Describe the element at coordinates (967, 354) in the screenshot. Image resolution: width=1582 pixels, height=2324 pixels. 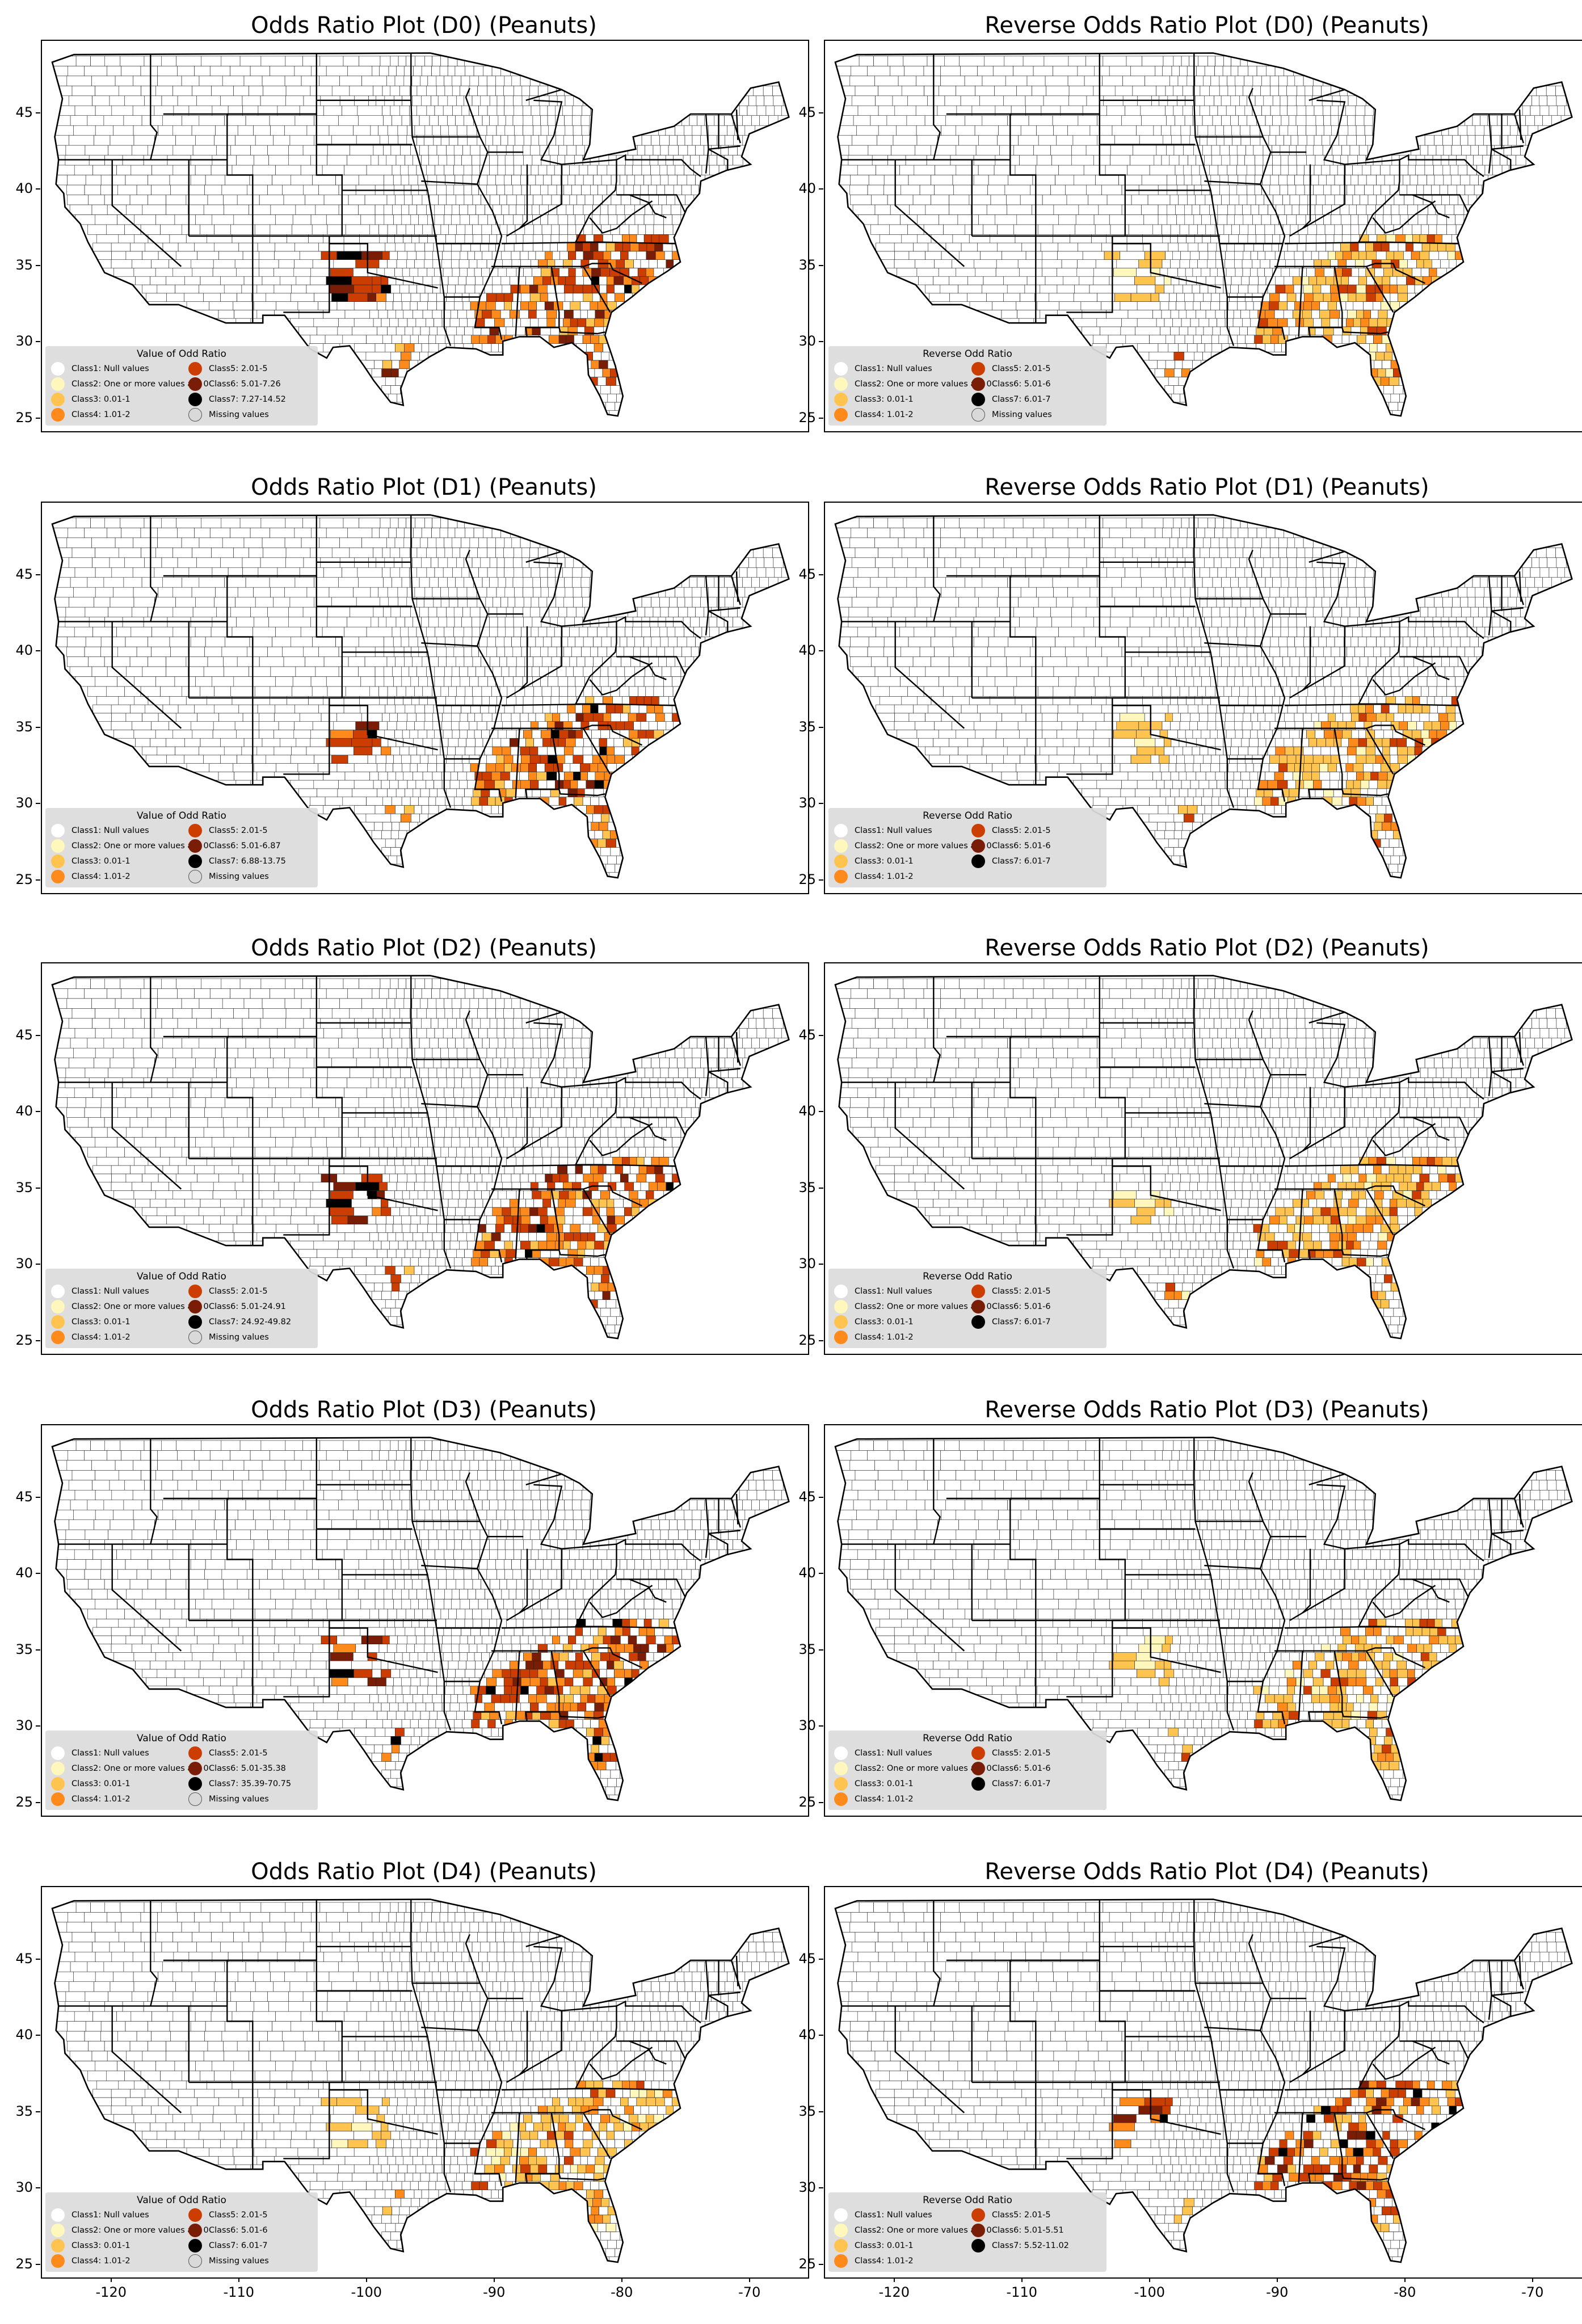
I see `legend-title: Reverse Odd Ratio` at that location.